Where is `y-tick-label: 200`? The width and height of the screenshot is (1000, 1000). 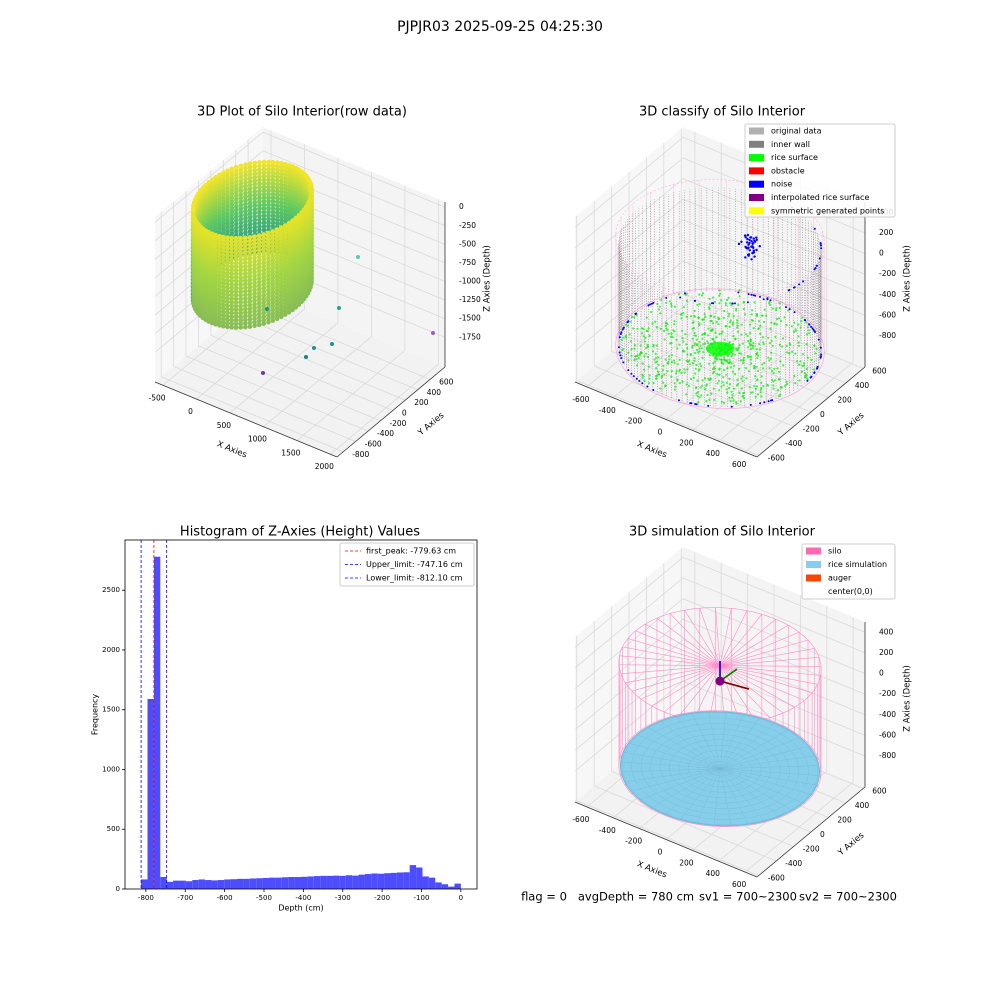 y-tick-label: 200 is located at coordinates (844, 399).